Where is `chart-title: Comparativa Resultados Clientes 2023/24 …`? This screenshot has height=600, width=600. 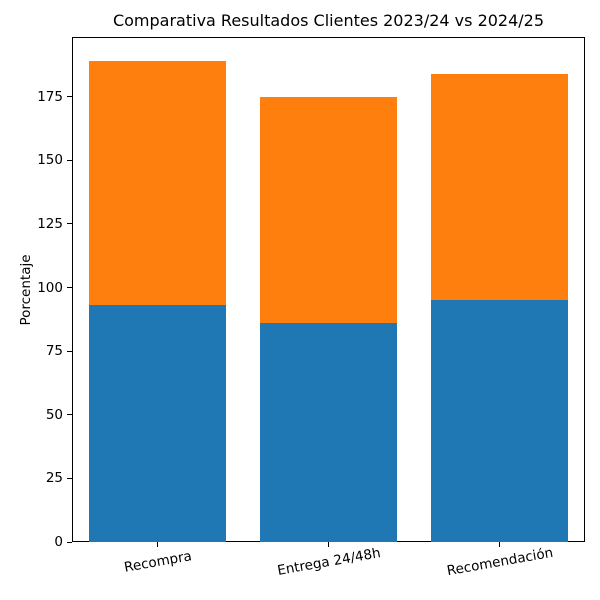 chart-title: Comparativa Resultados Clientes 2023/24 … is located at coordinates (328, 20).